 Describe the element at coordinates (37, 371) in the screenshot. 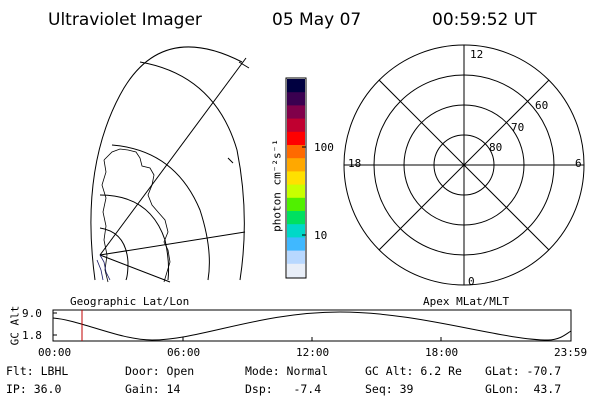

I see `filter-value: Flt: LBHL` at that location.